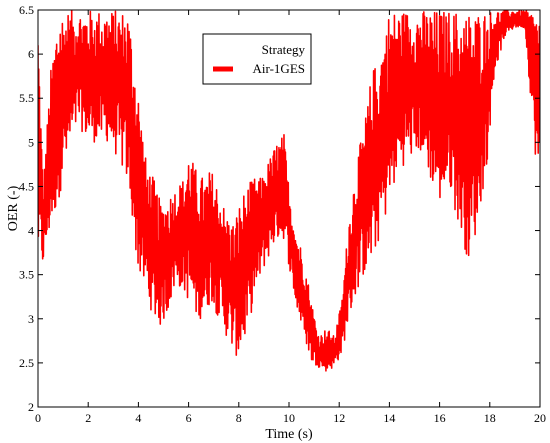 This screenshot has height=443, width=550. I want to click on legend-title: Strategy, so click(284, 49).